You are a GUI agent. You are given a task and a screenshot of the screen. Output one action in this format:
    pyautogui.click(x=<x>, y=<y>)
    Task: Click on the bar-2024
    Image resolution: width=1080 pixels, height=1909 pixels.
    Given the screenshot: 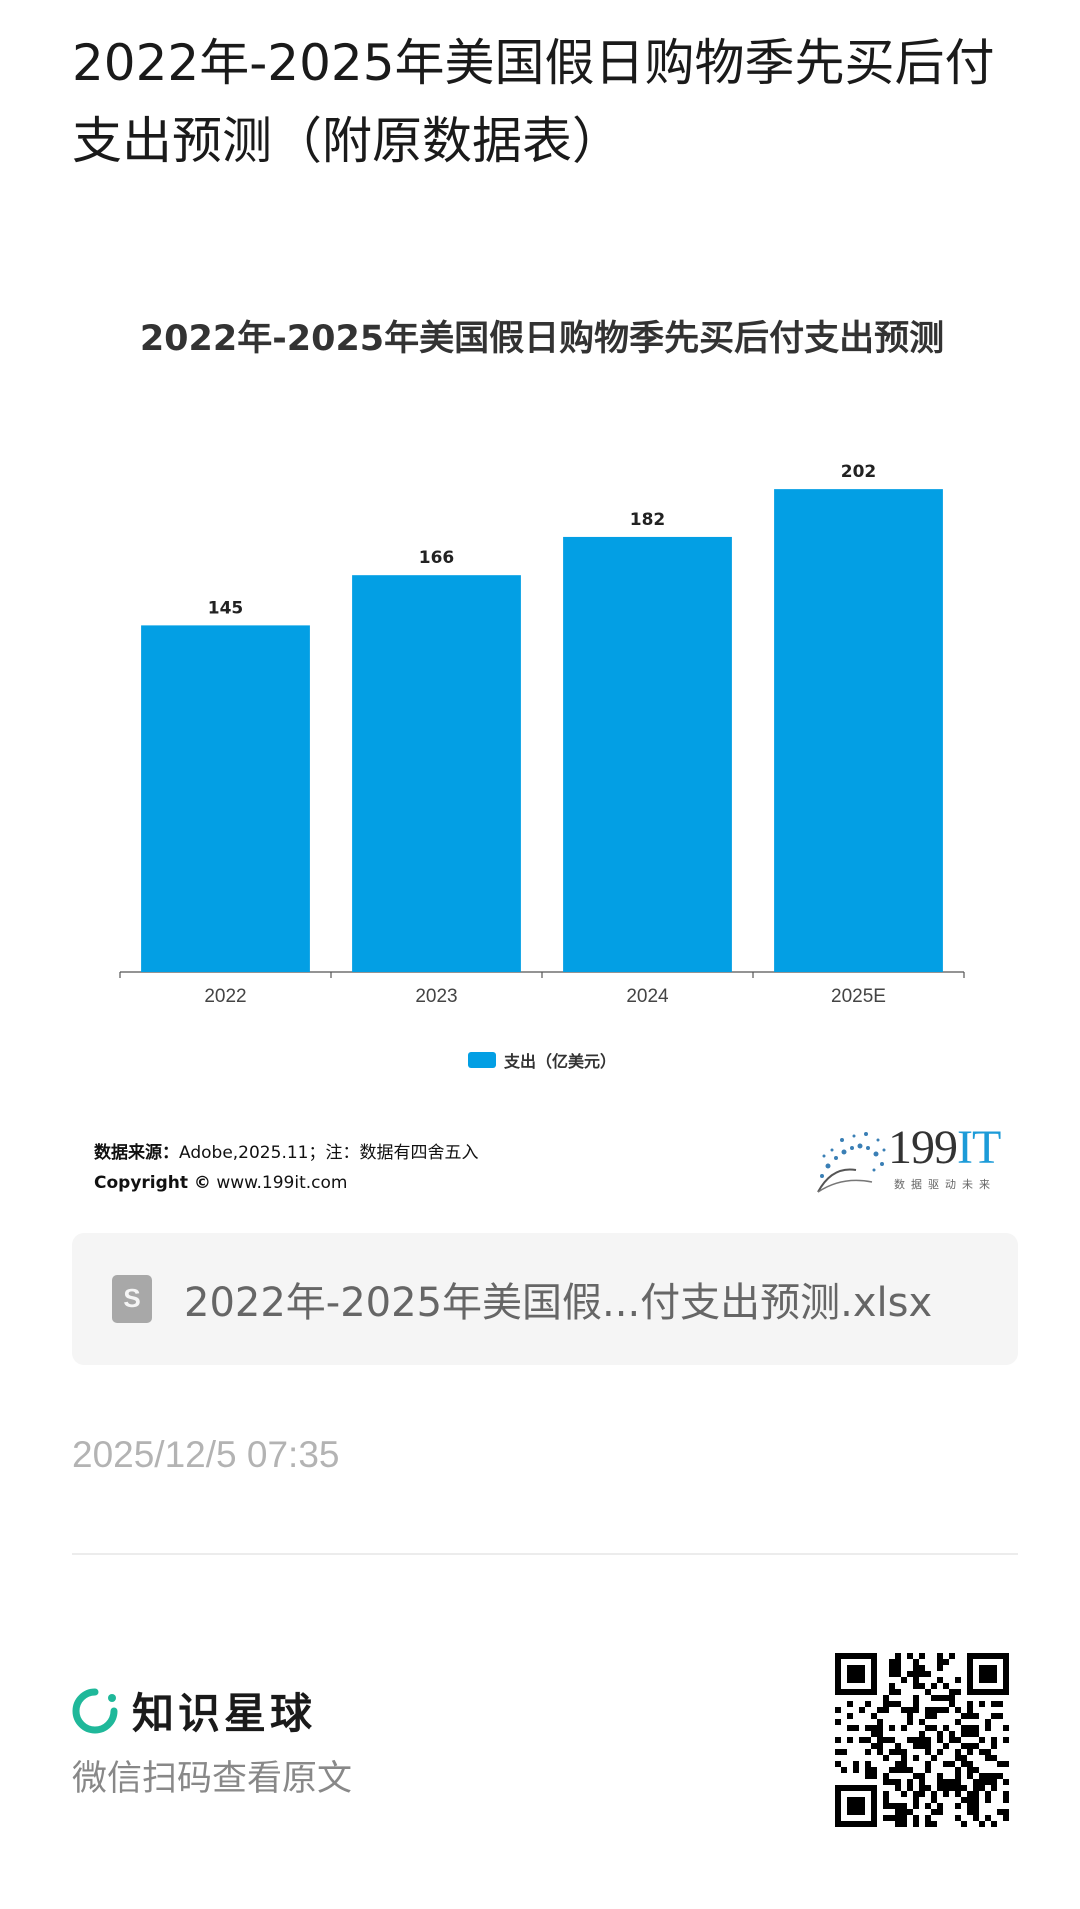 What is the action you would take?
    pyautogui.click(x=647, y=754)
    